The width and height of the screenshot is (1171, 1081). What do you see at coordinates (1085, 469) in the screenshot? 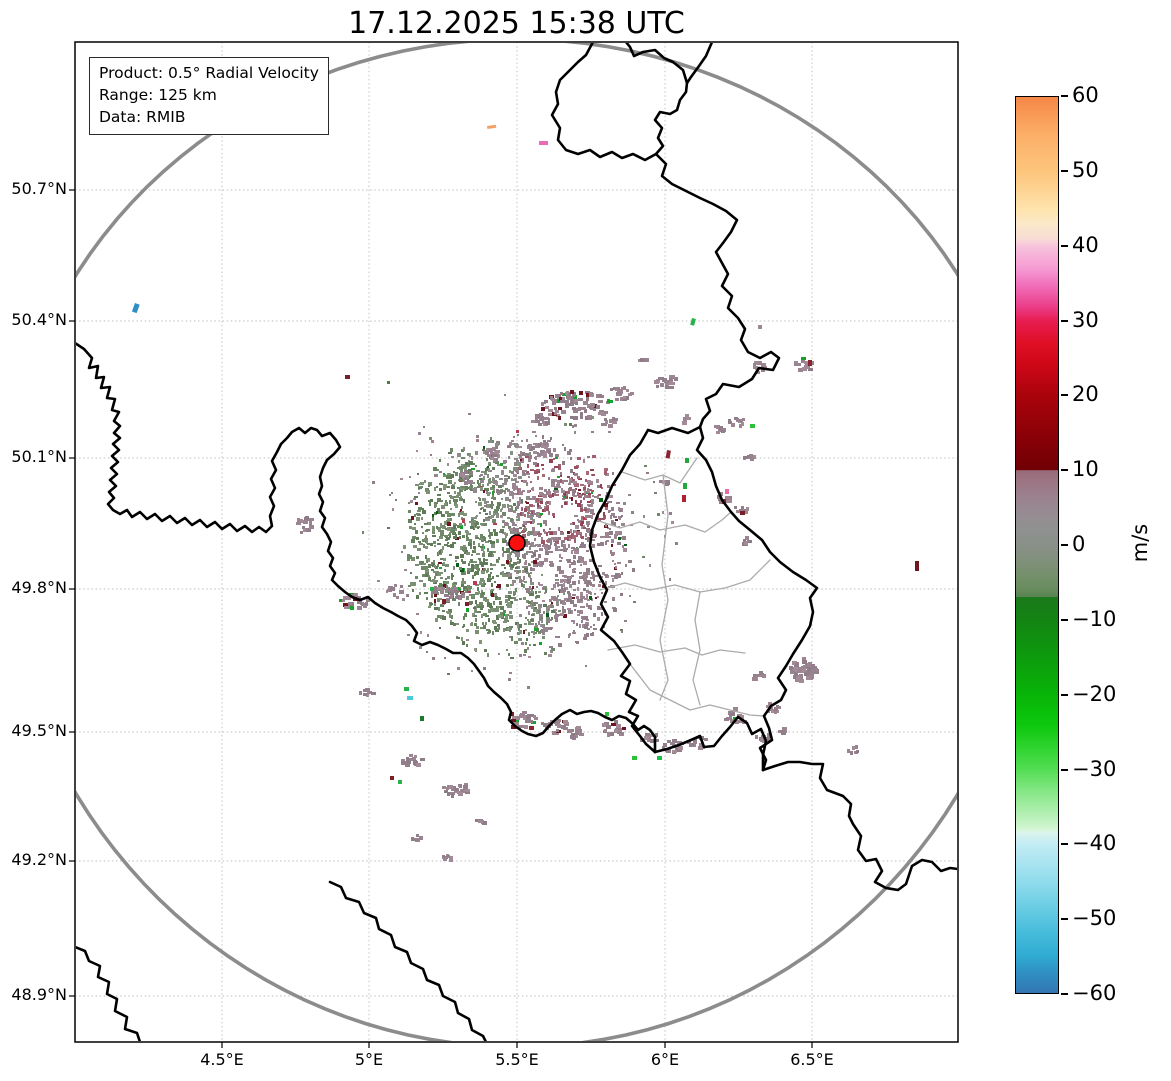
I see `colorbar-tick-label: 10` at bounding box center [1085, 469].